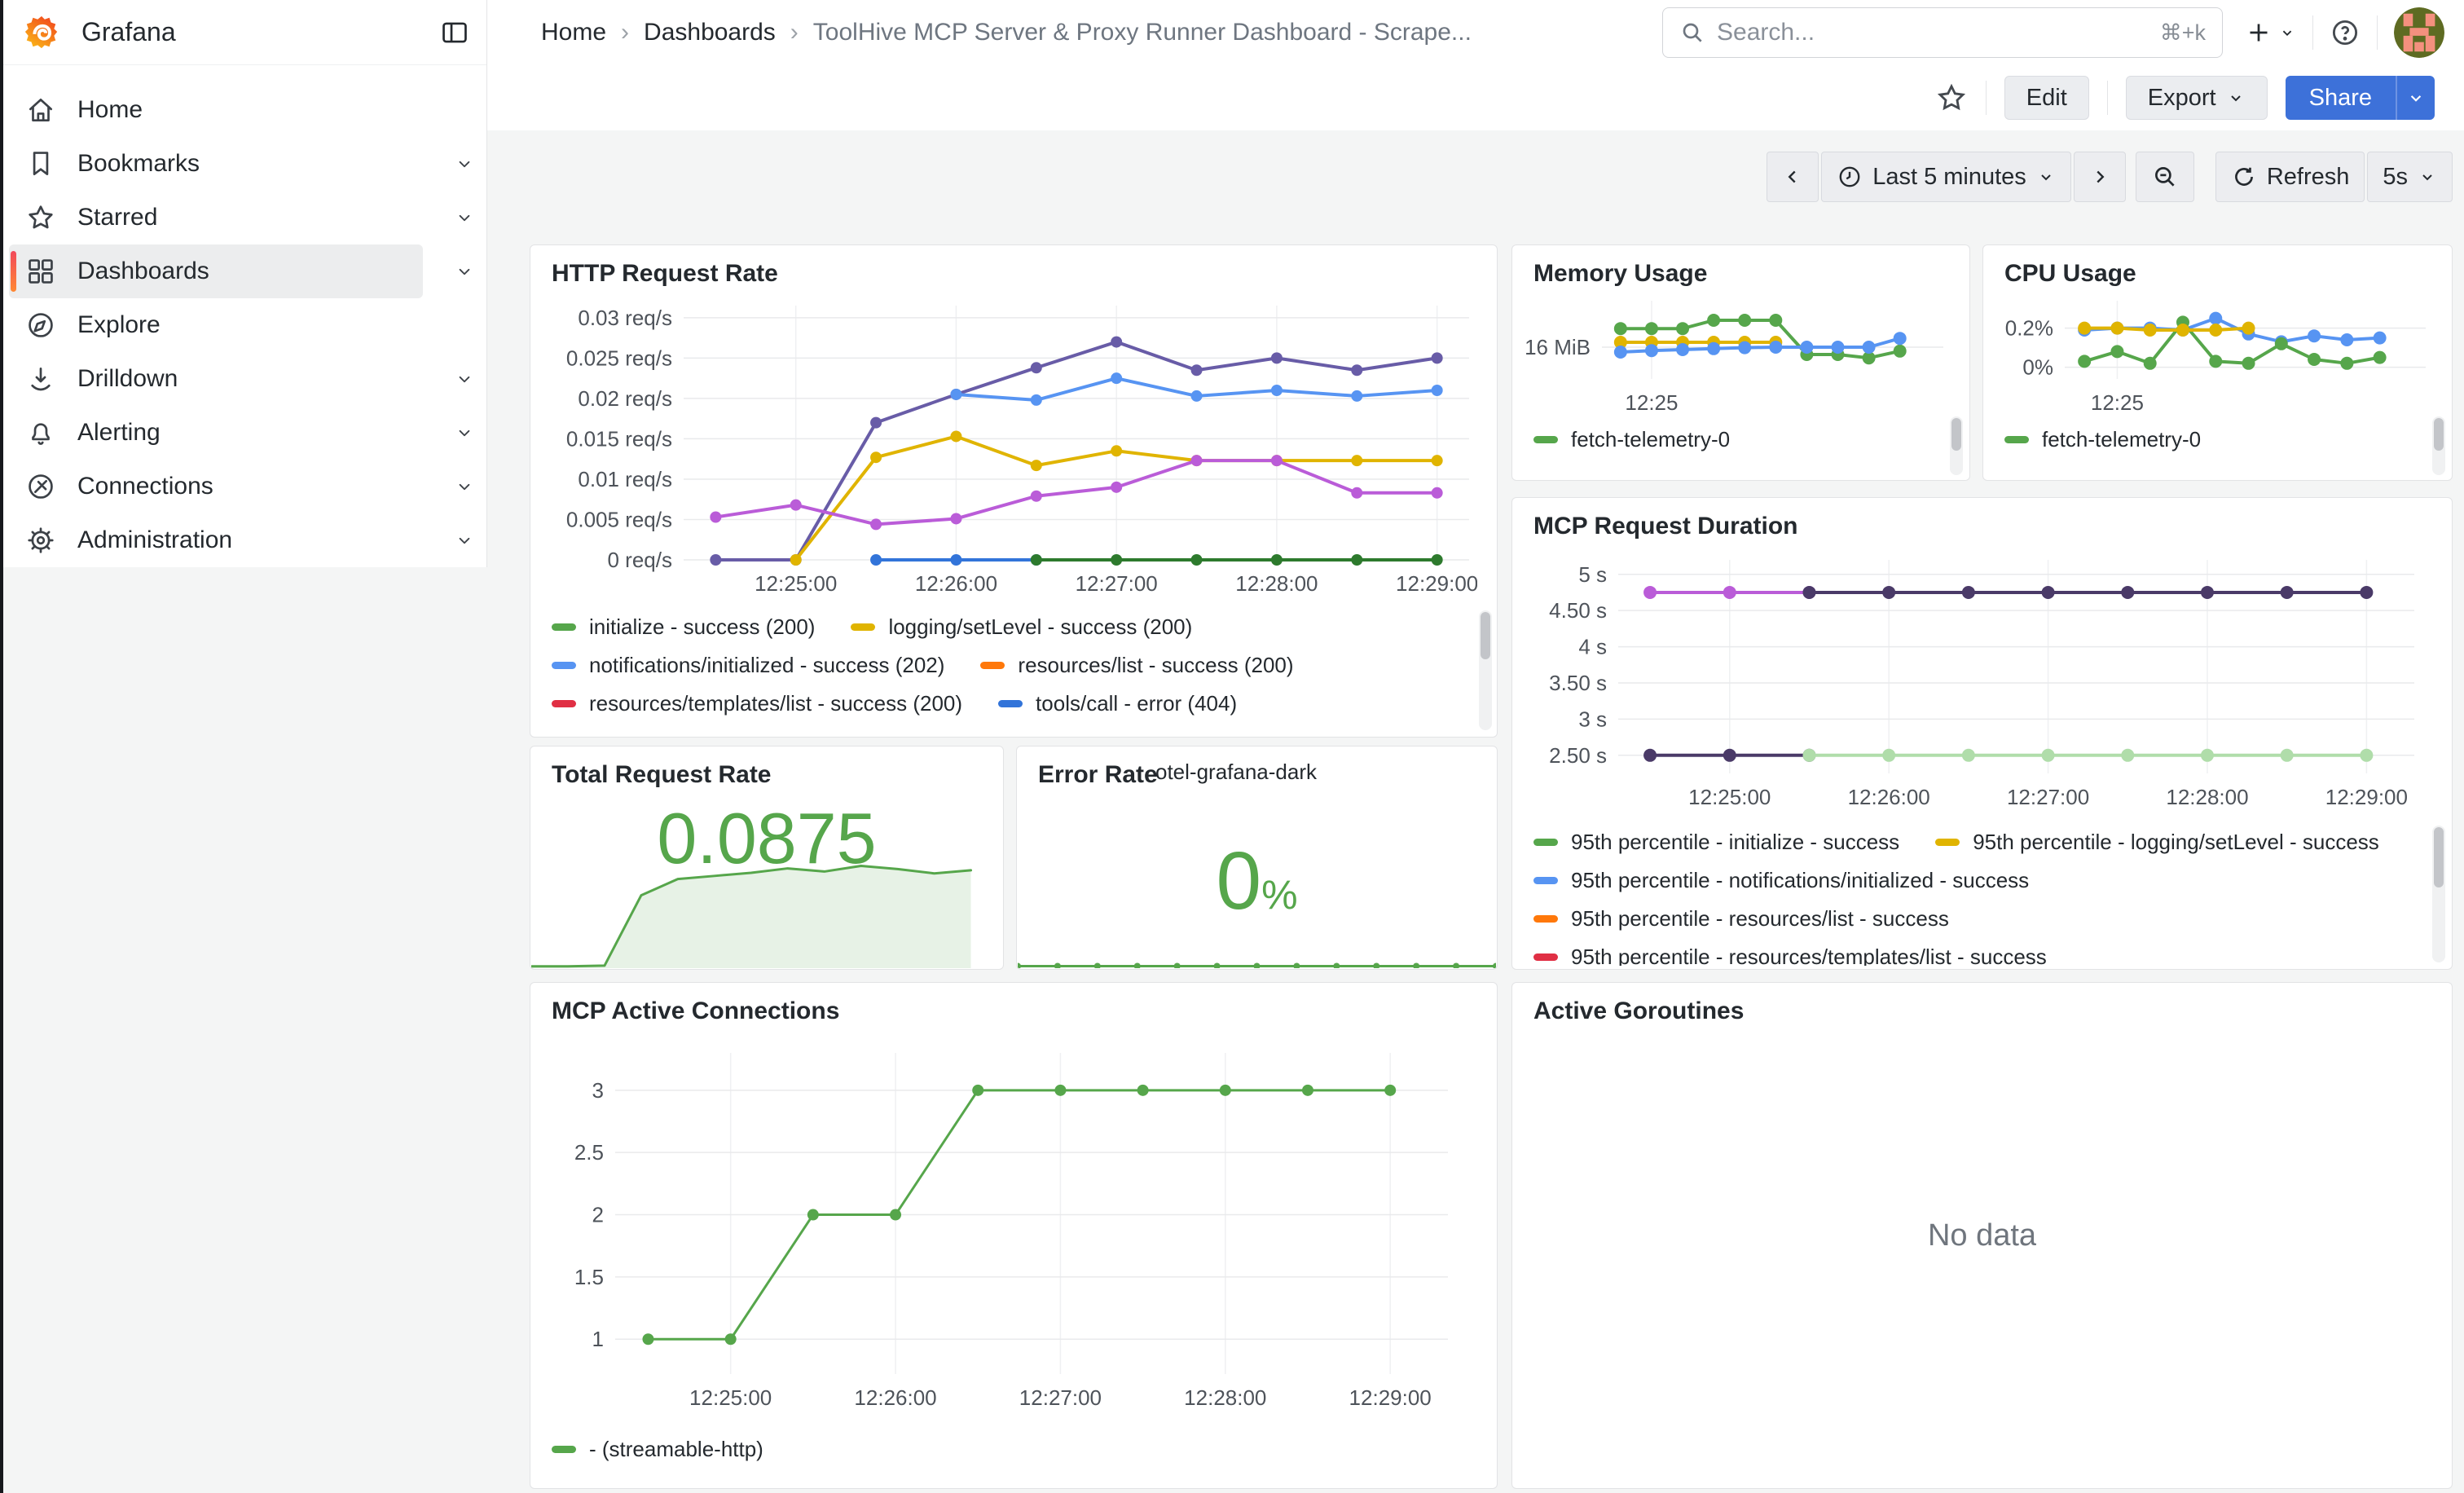  What do you see at coordinates (239, 486) in the screenshot?
I see `sidebar-item-connections: Connections` at bounding box center [239, 486].